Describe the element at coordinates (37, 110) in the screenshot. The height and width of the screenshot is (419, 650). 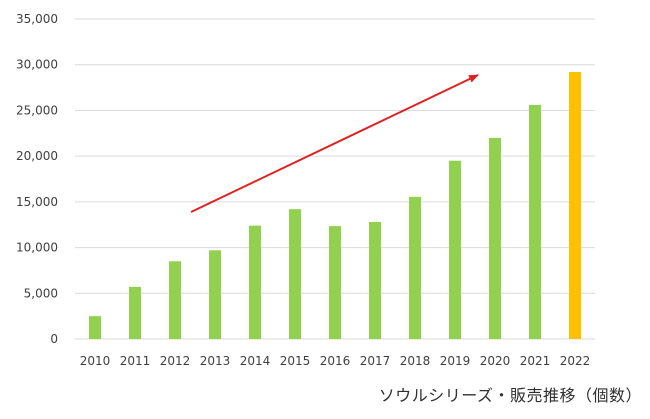
I see `y-tick-label: 25,000` at that location.